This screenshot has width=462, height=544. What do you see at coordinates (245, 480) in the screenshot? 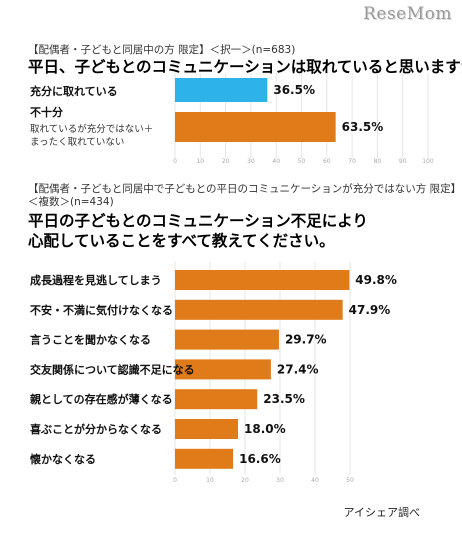
I see `chart2-tick-label: 20` at bounding box center [245, 480].